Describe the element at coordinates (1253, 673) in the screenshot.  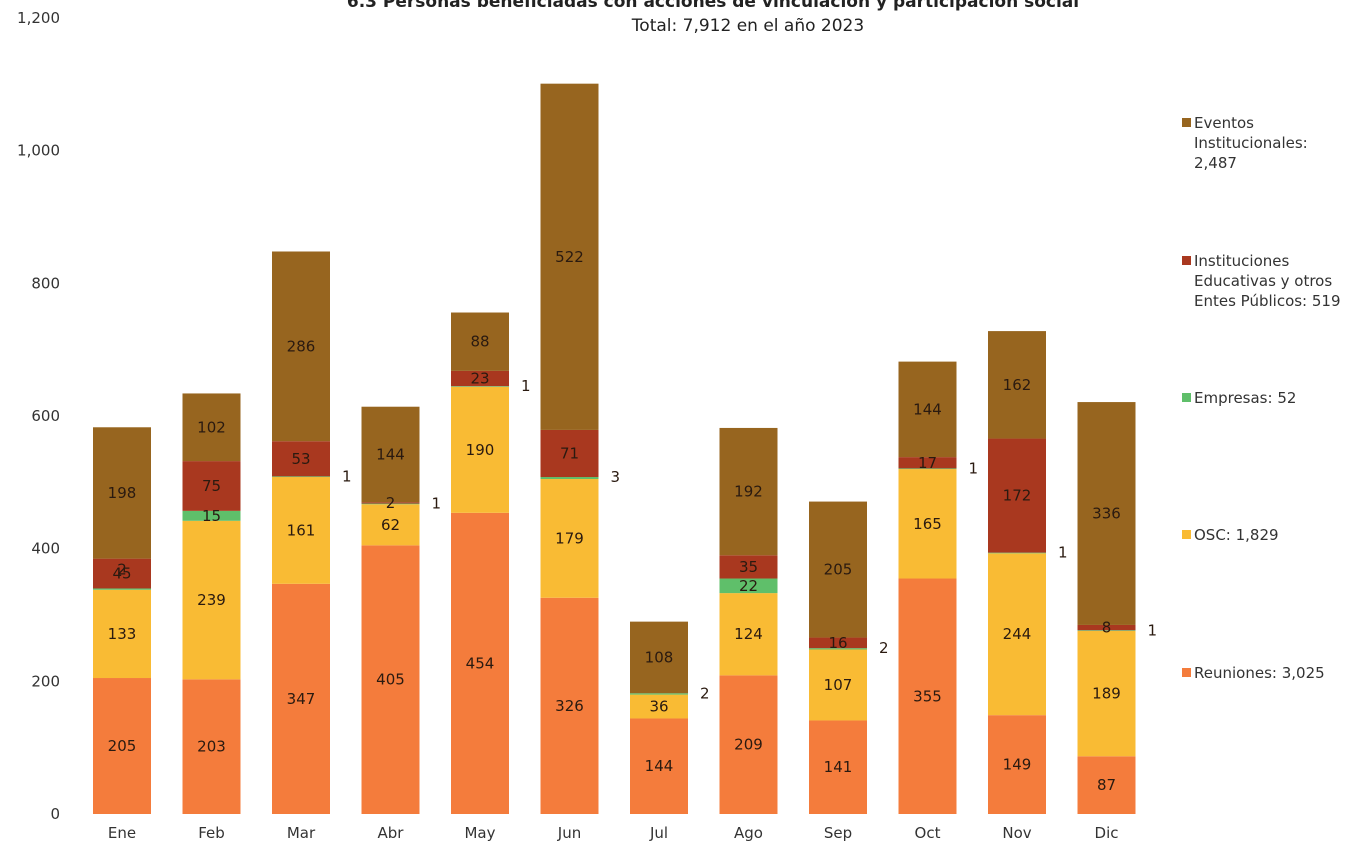
I see `legend-item-reuniones: Reuniones: 3,025` at that location.